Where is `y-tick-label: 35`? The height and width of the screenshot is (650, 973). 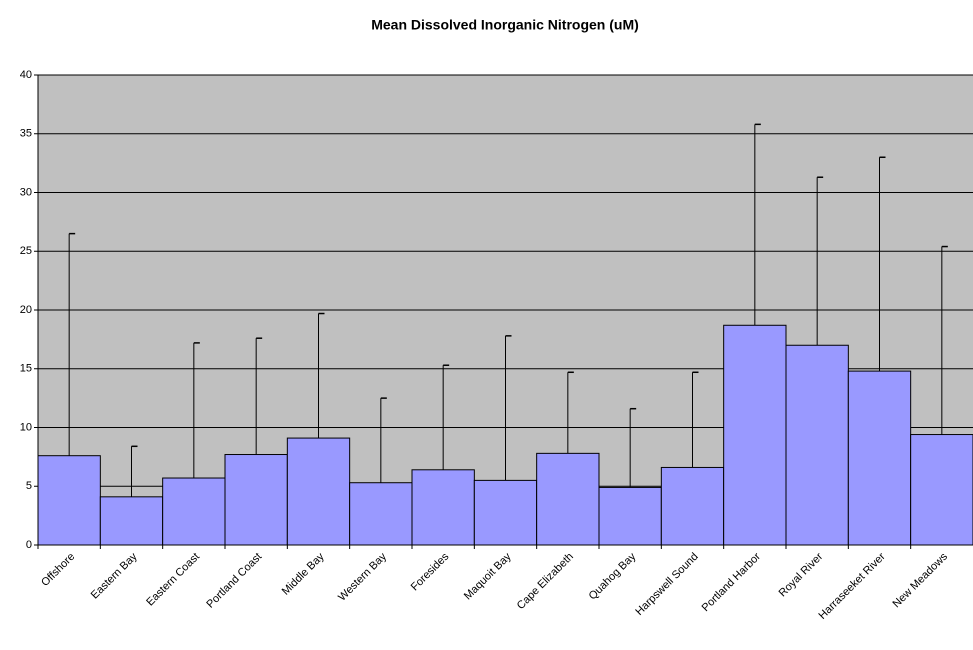
y-tick-label: 35 is located at coordinates (26, 134).